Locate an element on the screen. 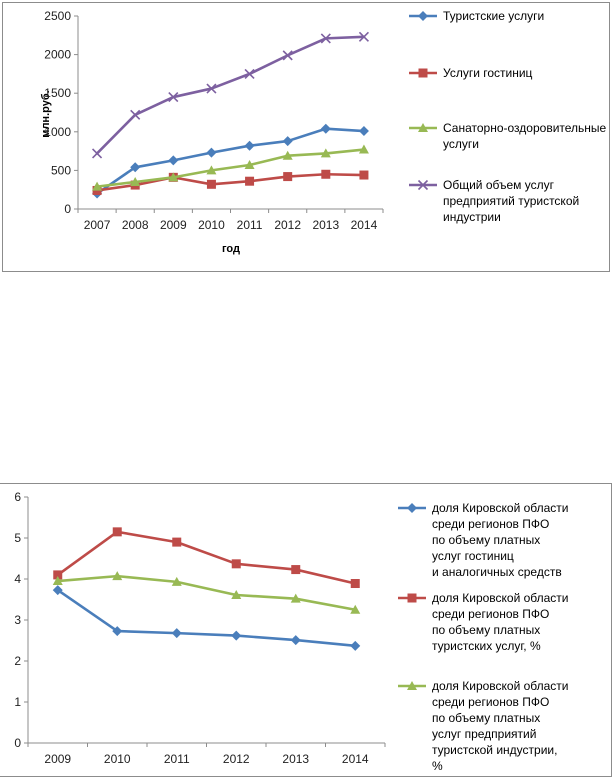 The width and height of the screenshot is (612, 777). legend-label-3: Санаторно-оздоровительные услуги is located at coordinates (525, 136).